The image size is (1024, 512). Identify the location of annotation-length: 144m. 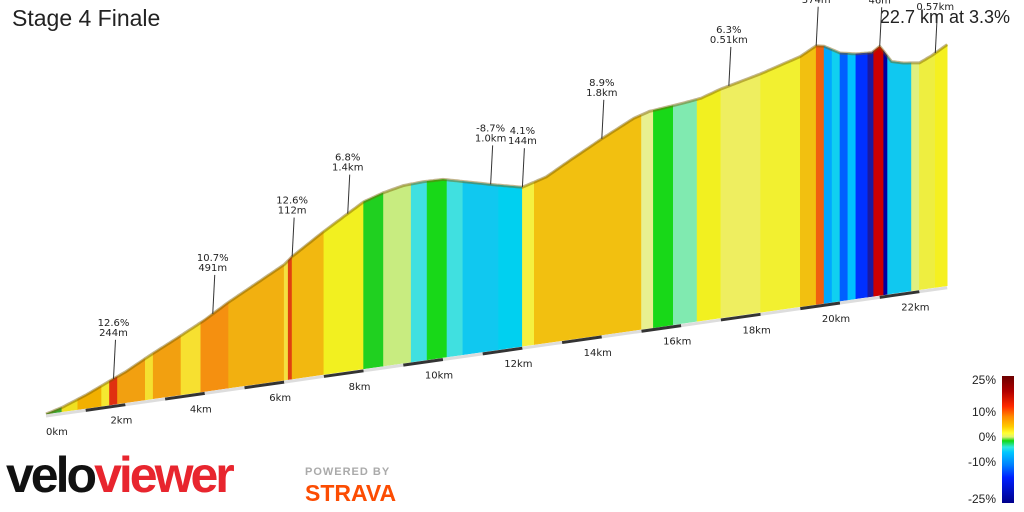
(522, 141).